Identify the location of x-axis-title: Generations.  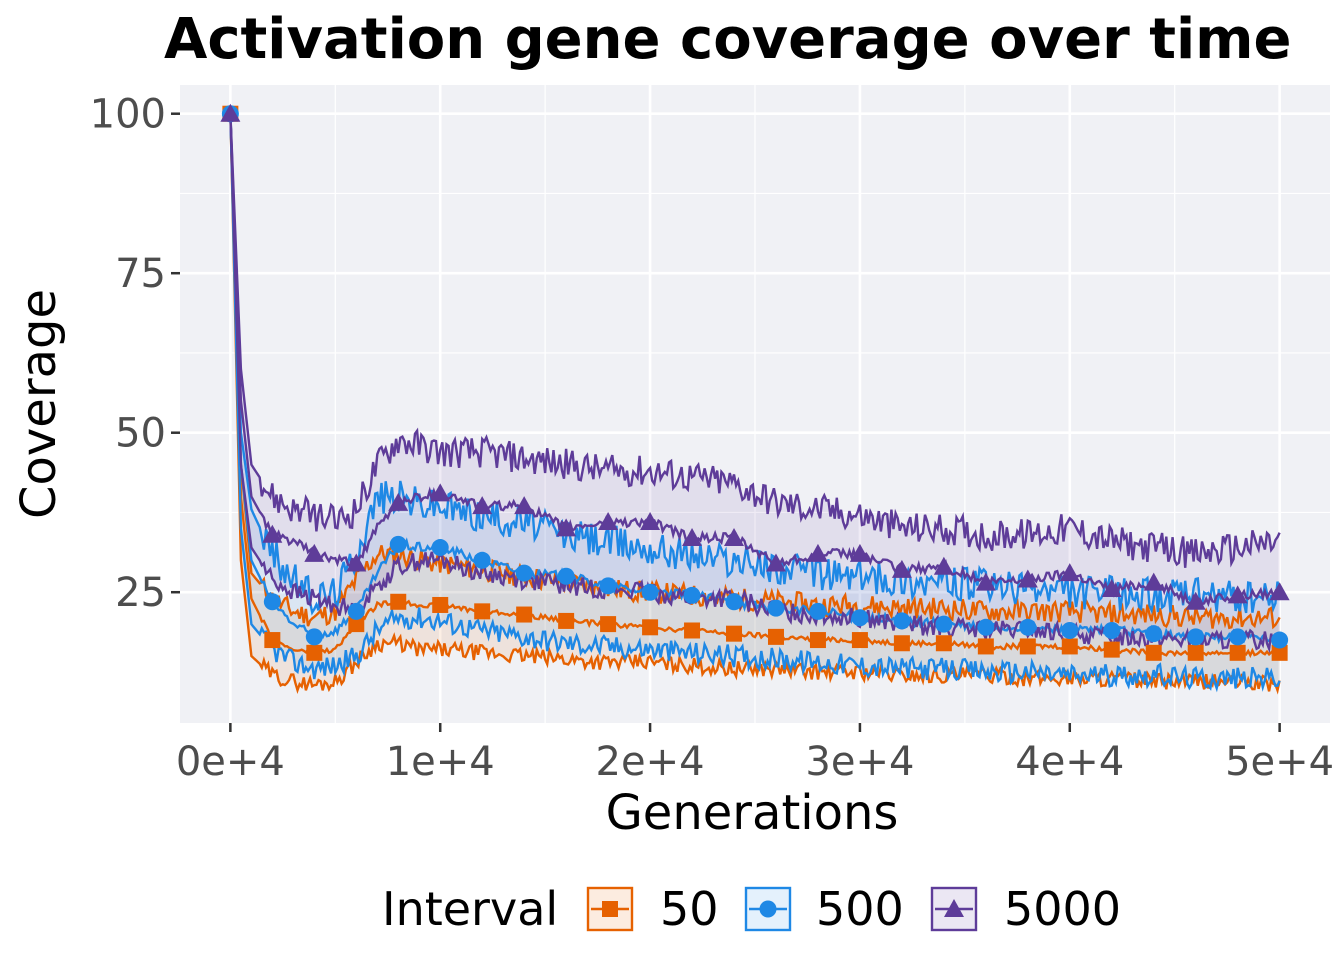
(752, 813).